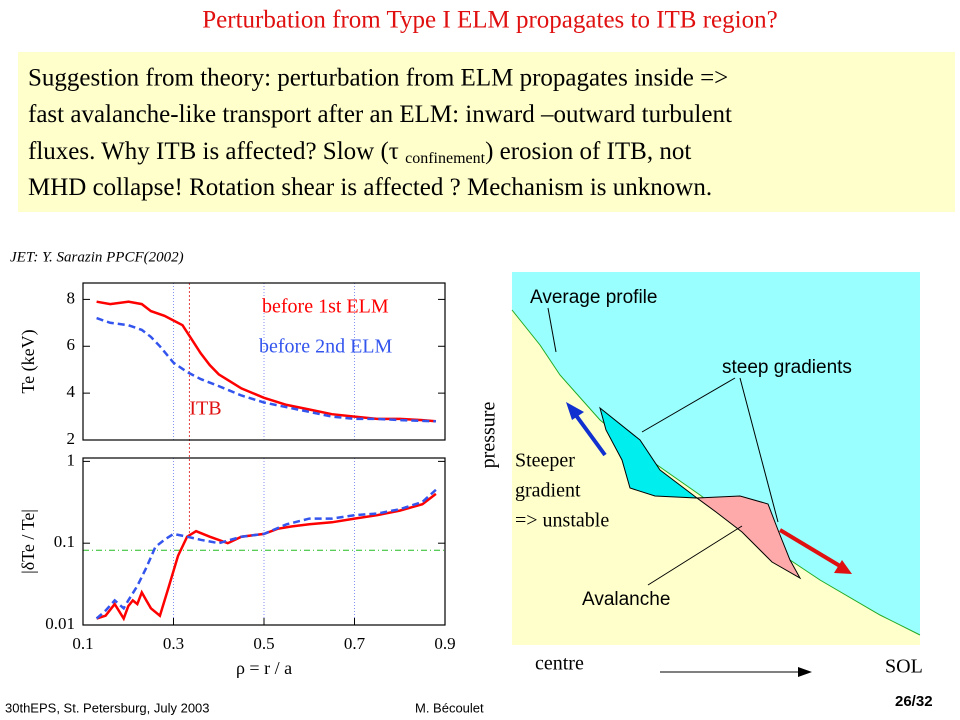 The width and height of the screenshot is (960, 720). Describe the element at coordinates (264, 668) in the screenshot. I see `x-axis-label: ρ = r / a` at that location.